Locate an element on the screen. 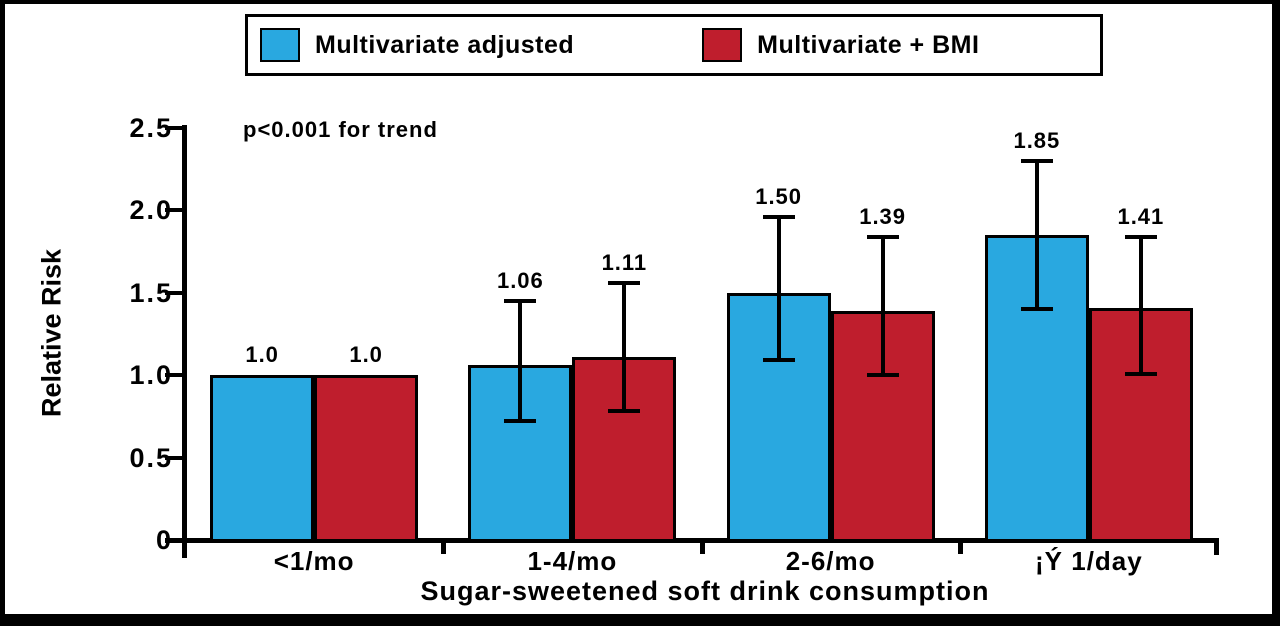 The height and width of the screenshot is (626, 1280). x-axis-line is located at coordinates (691, 540).